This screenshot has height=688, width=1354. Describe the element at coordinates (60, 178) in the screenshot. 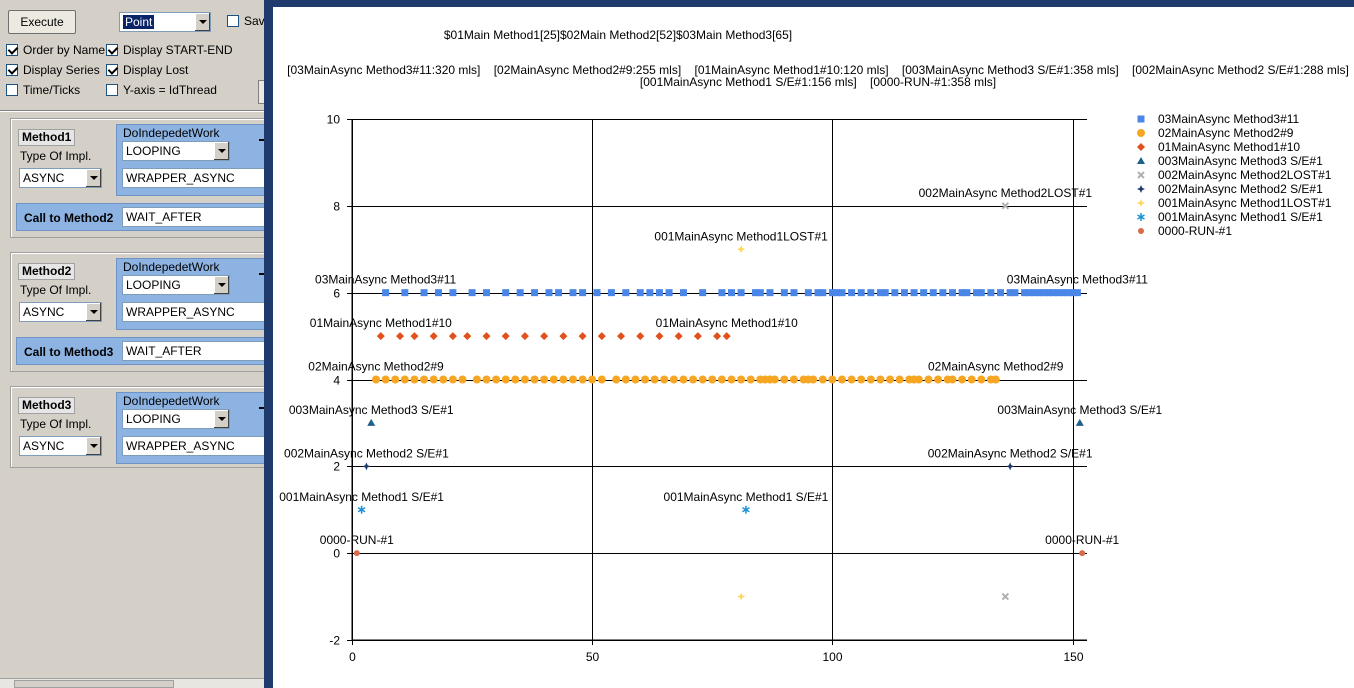

I see `method1-type-select: ASYNC` at that location.